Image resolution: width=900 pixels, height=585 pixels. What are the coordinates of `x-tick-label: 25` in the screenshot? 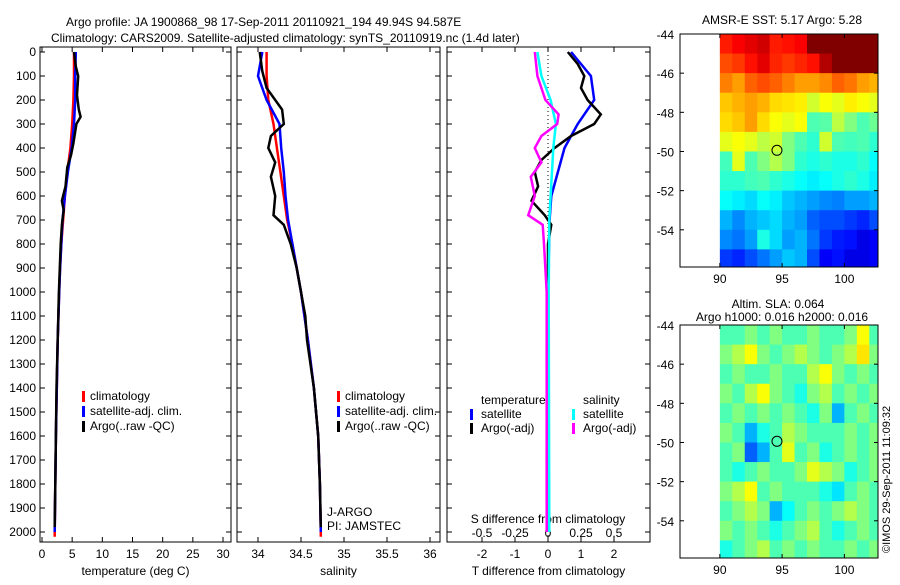 It's located at (193, 554).